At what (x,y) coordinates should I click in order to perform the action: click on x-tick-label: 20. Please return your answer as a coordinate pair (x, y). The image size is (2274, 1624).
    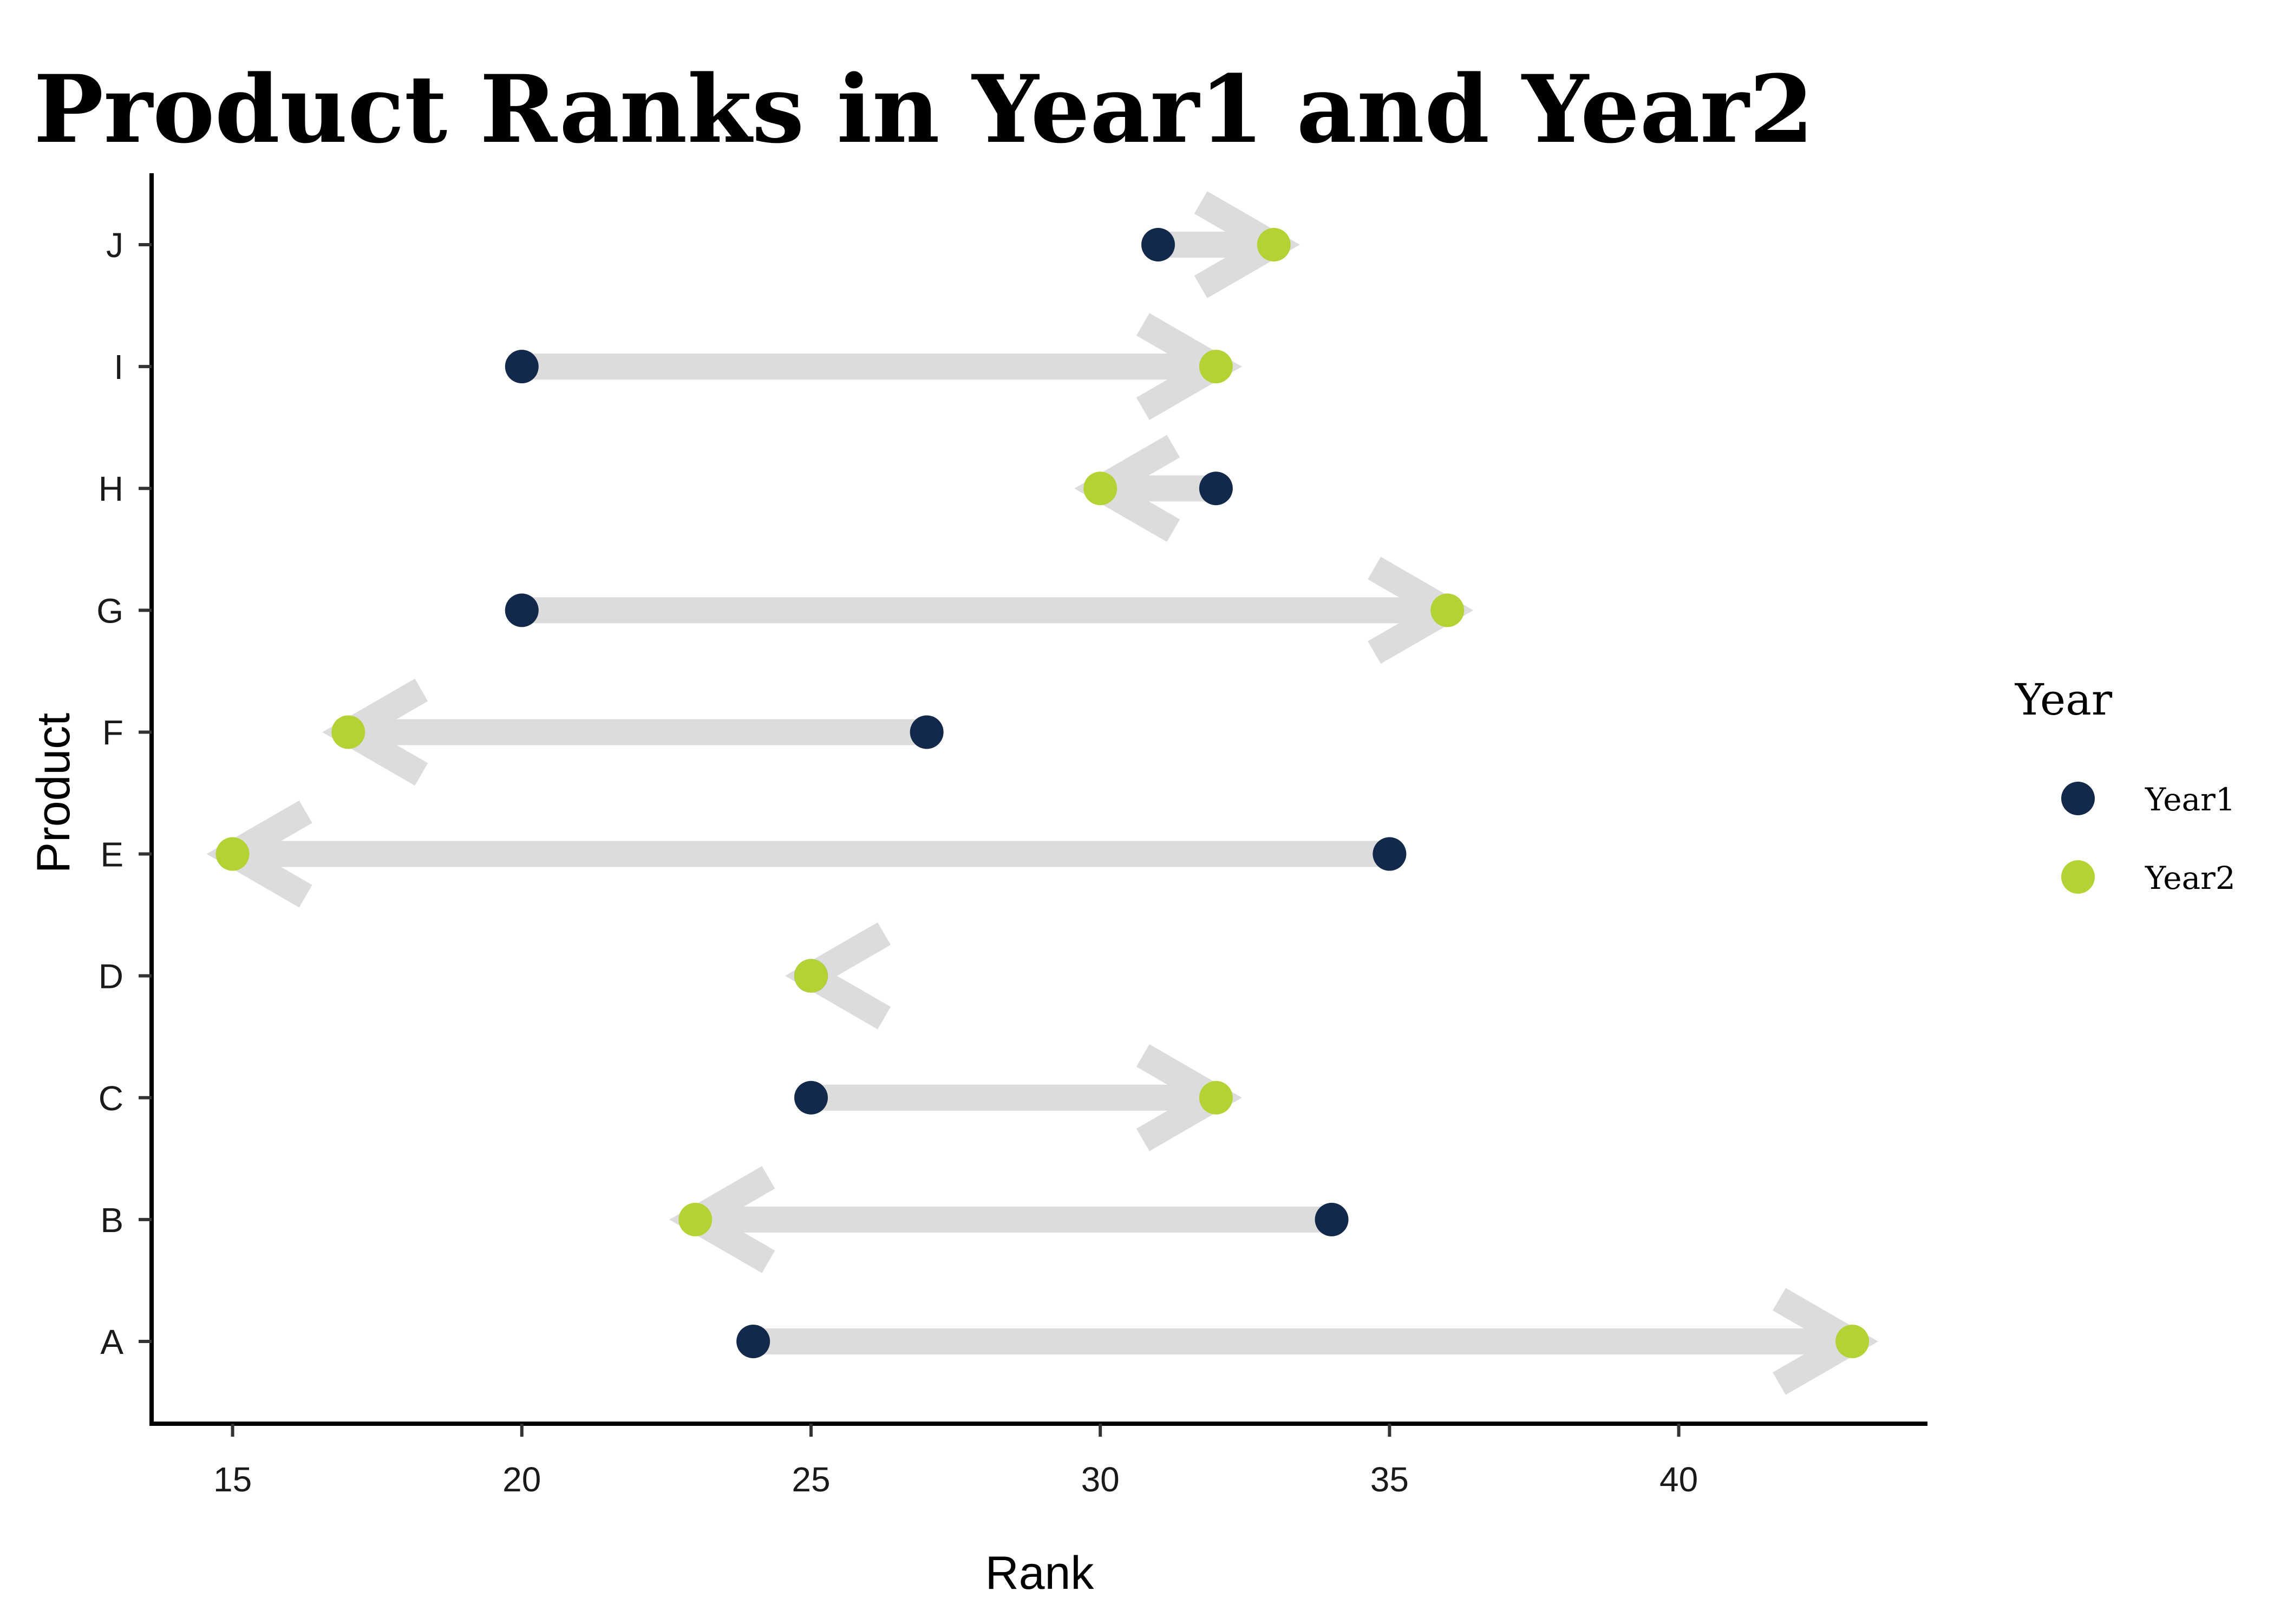
    Looking at the image, I should click on (522, 1479).